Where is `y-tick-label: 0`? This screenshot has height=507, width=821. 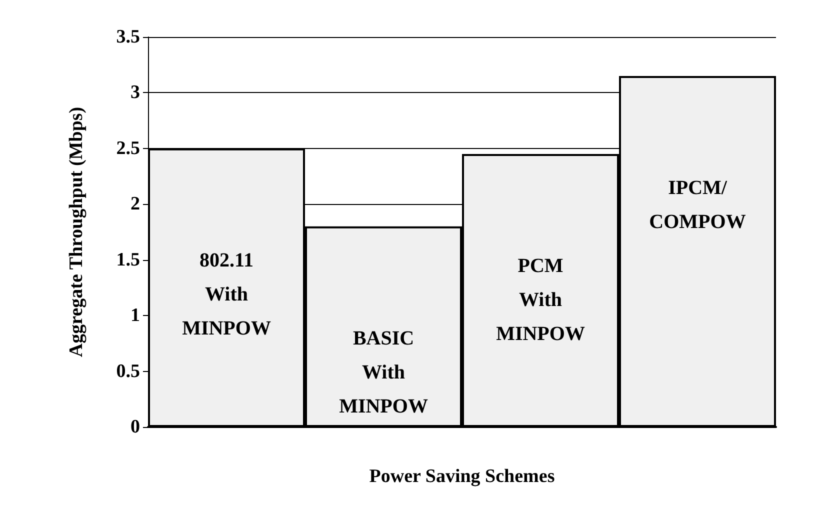
y-tick-label: 0 is located at coordinates (135, 427).